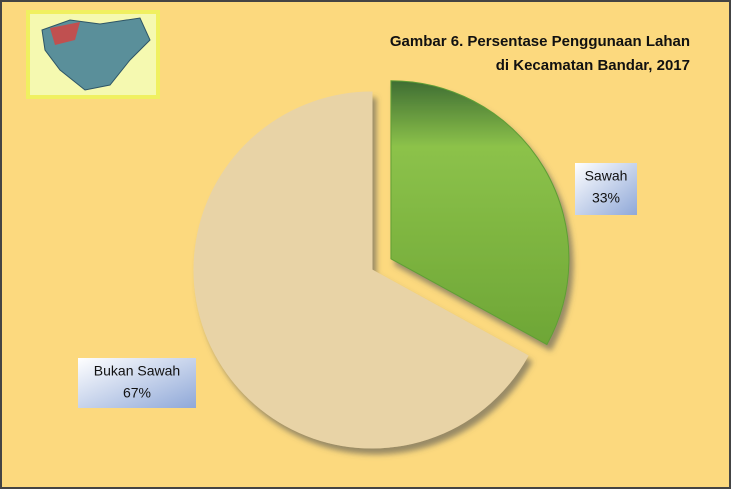 Image resolution: width=731 pixels, height=494 pixels. I want to click on category-label: Sawah, so click(606, 176).